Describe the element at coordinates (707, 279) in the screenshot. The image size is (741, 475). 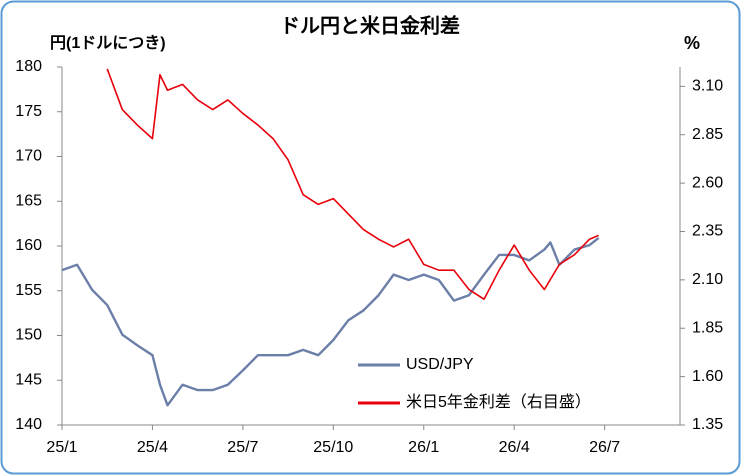
I see `y2-tick-label: 2.10` at that location.